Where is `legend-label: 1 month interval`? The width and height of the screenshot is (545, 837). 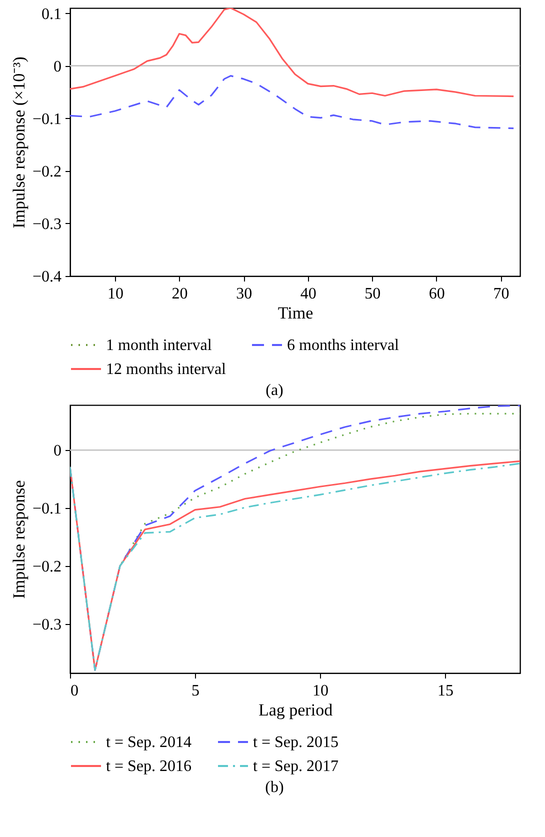 legend-label: 1 month interval is located at coordinates (159, 345).